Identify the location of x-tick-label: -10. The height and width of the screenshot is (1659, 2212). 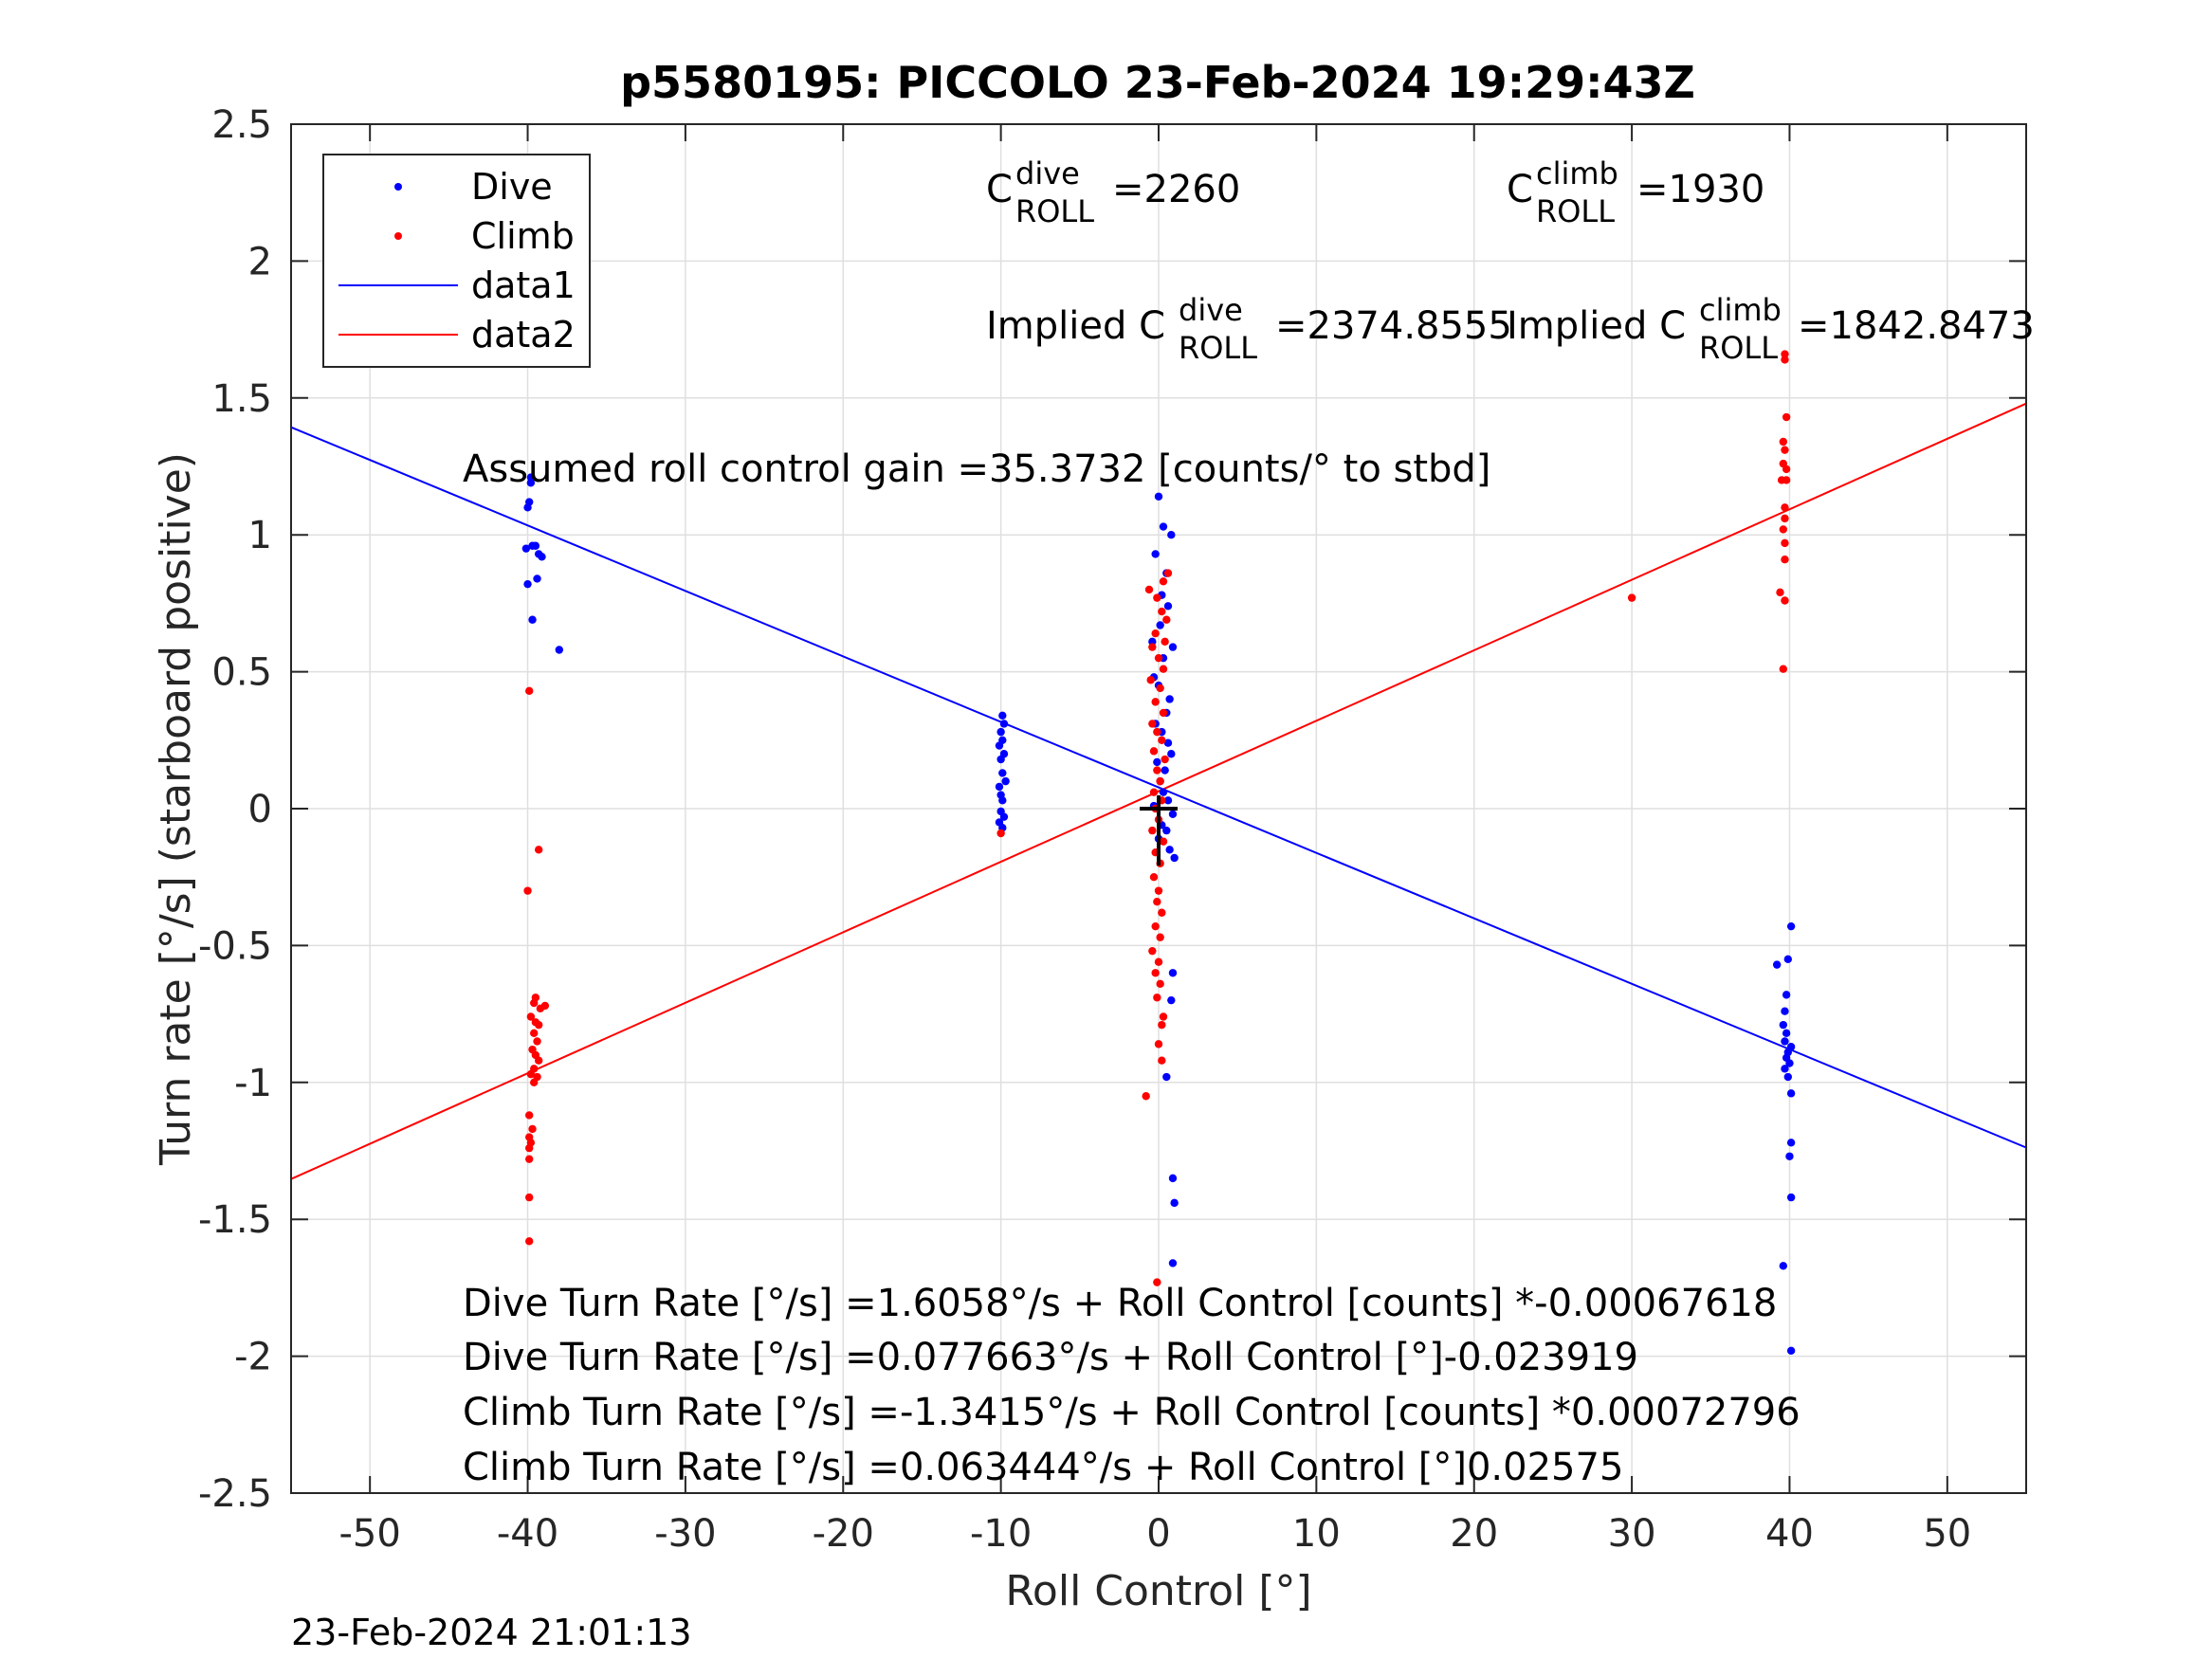
(1001, 1534).